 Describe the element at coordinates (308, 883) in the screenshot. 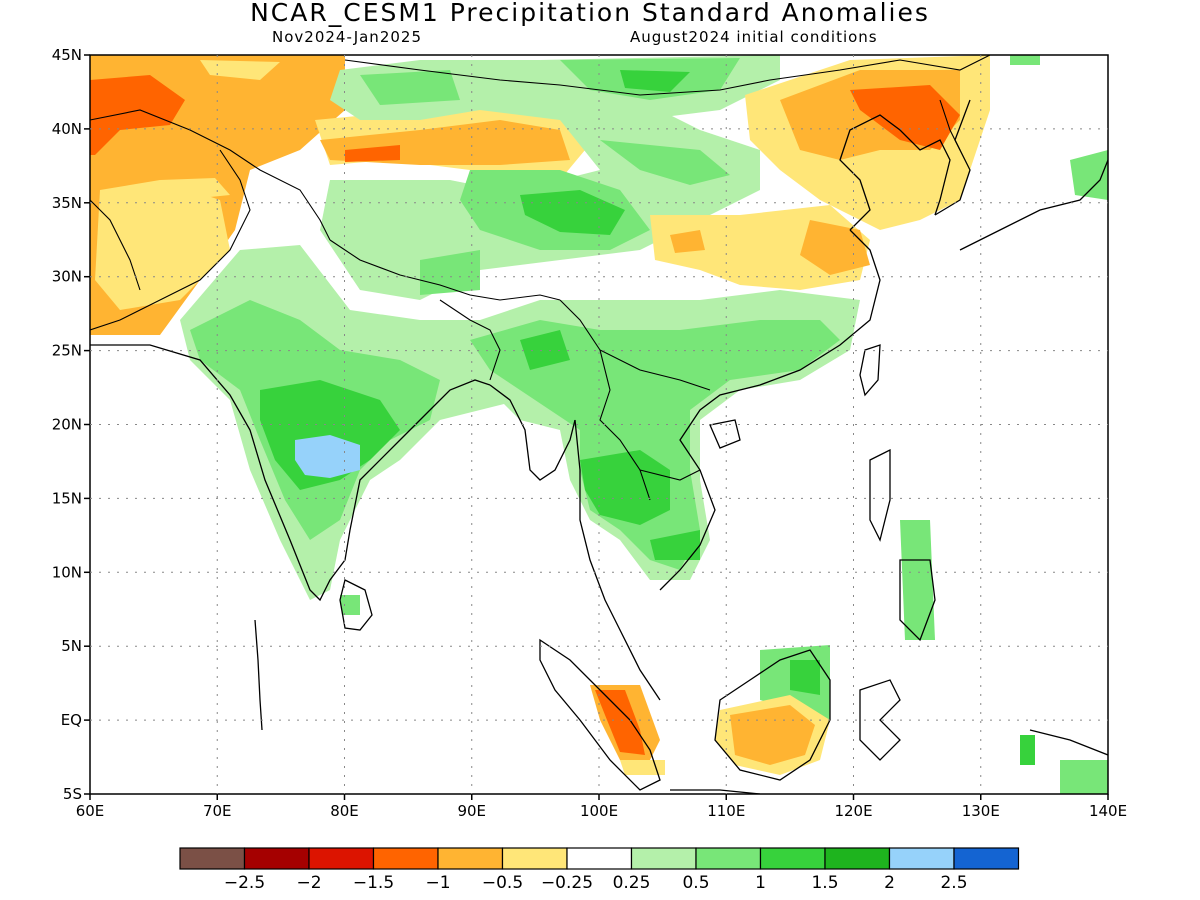

I see `colorbar-label: −2` at that location.